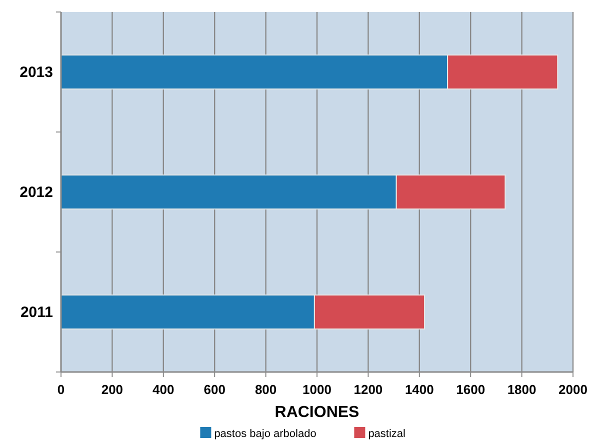  I want to click on x-tick-label: 2000, so click(573, 389).